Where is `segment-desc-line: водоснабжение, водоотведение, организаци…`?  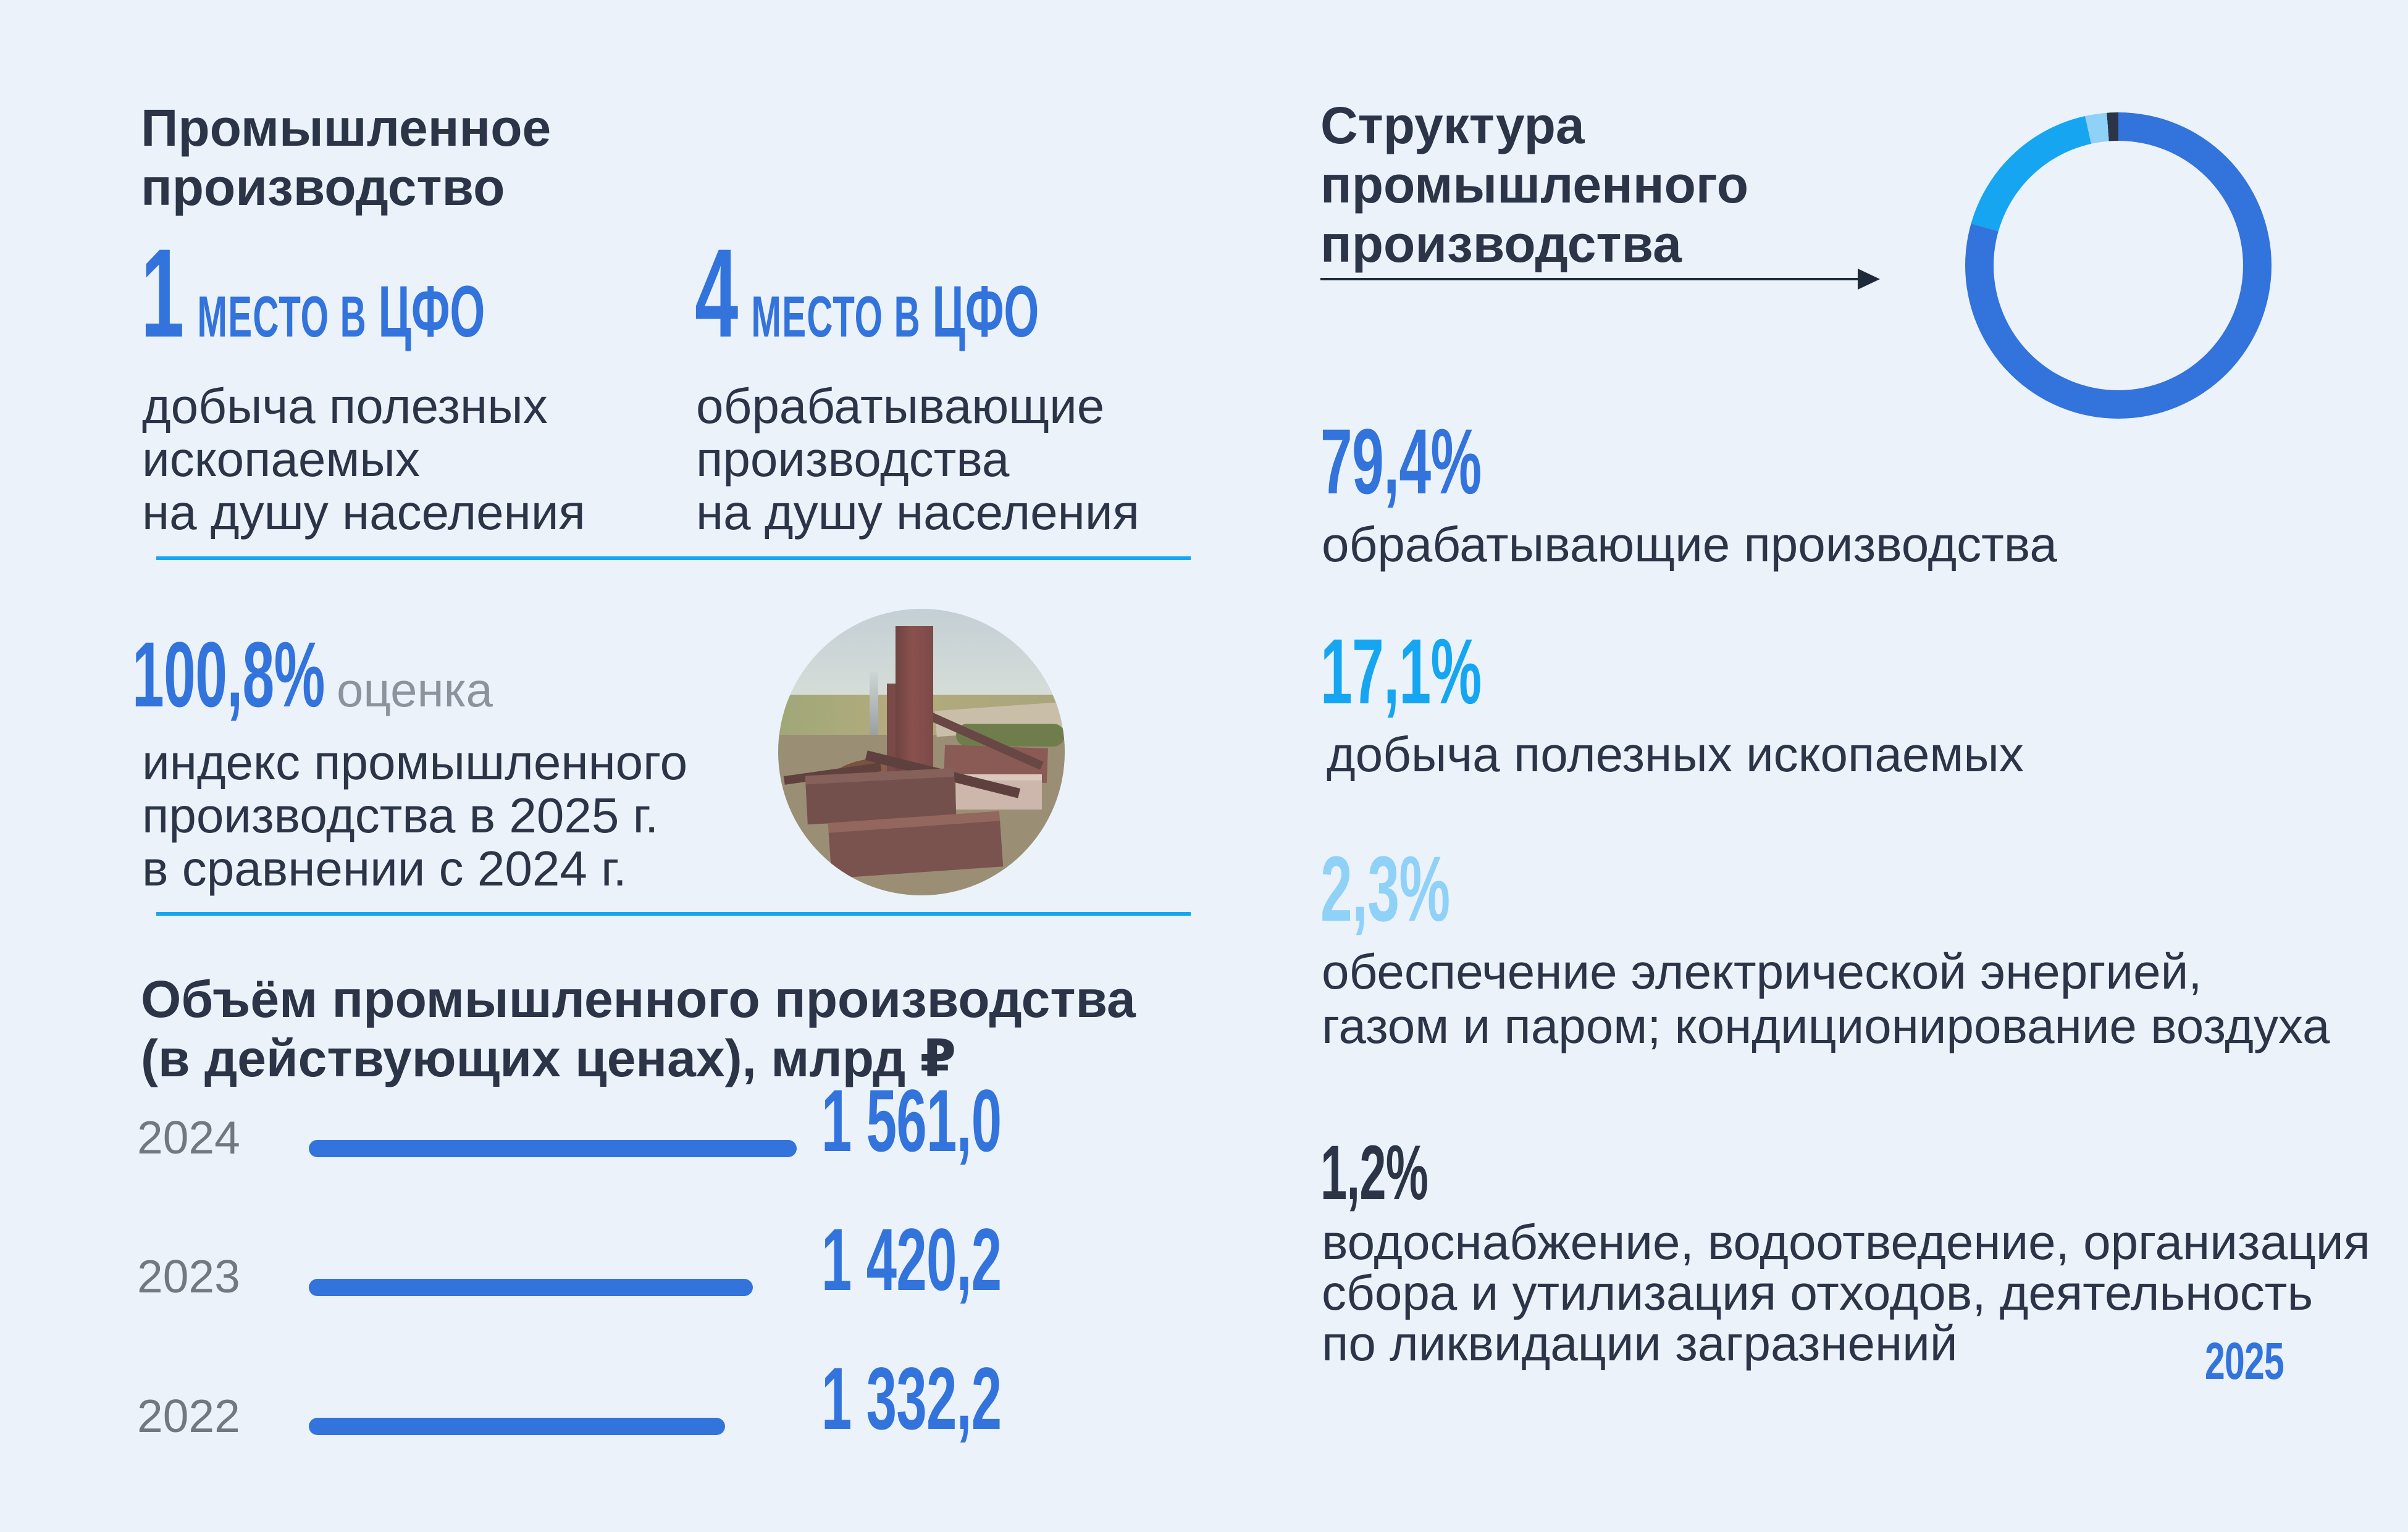 segment-desc-line: водоснабжение, водоотведение, организаци… is located at coordinates (1846, 1242).